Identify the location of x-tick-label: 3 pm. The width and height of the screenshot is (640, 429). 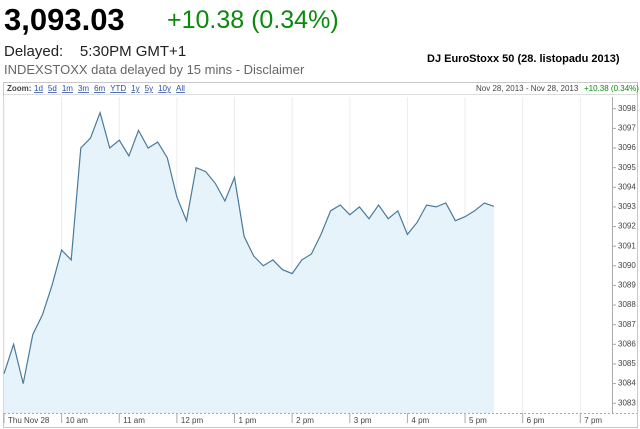
(363, 420).